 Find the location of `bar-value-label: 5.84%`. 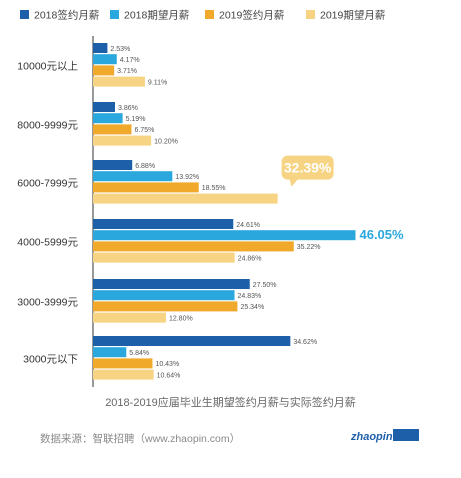

bar-value-label: 5.84% is located at coordinates (139, 353).